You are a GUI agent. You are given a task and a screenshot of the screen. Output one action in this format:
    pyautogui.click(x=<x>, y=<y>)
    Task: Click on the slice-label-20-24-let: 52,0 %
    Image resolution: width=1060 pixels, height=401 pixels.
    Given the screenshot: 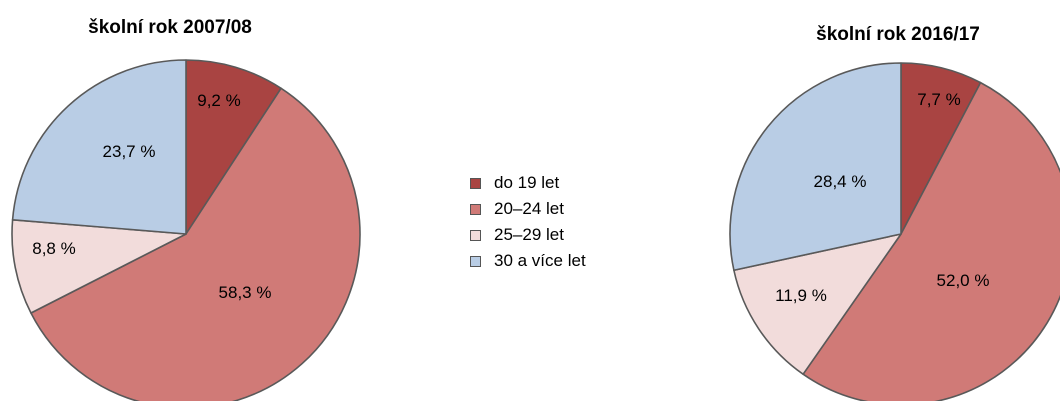 What is the action you would take?
    pyautogui.click(x=963, y=280)
    